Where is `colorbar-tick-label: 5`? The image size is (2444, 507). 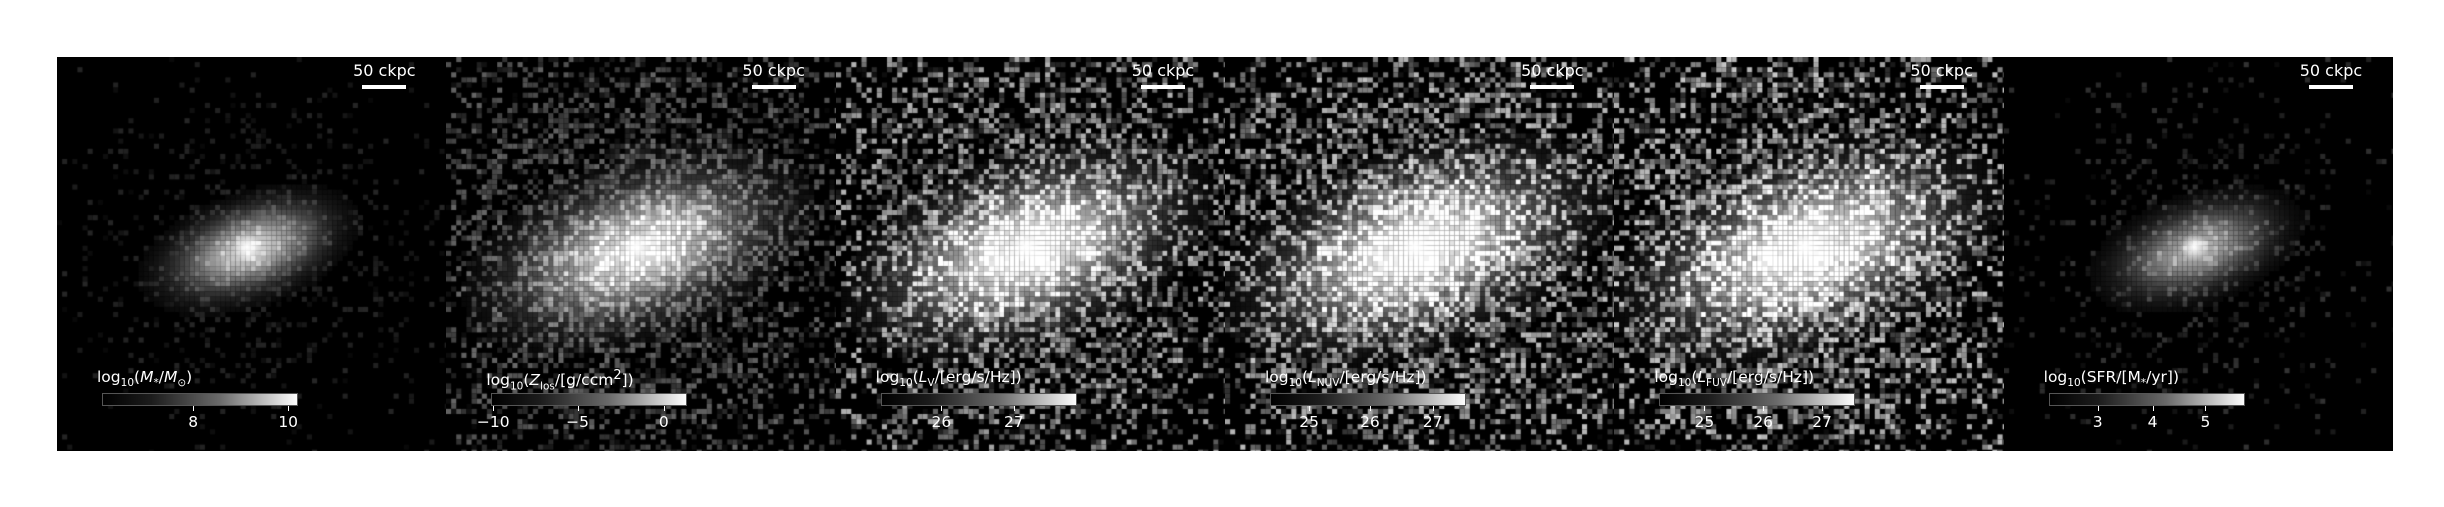
colorbar-tick-label: 5 is located at coordinates (2205, 422).